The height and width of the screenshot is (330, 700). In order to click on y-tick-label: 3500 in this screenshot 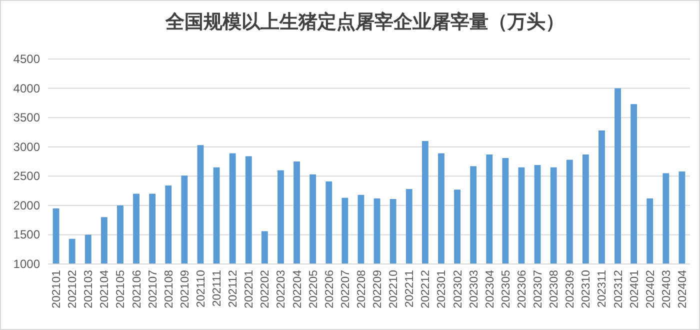, I will do `click(26, 117)`.